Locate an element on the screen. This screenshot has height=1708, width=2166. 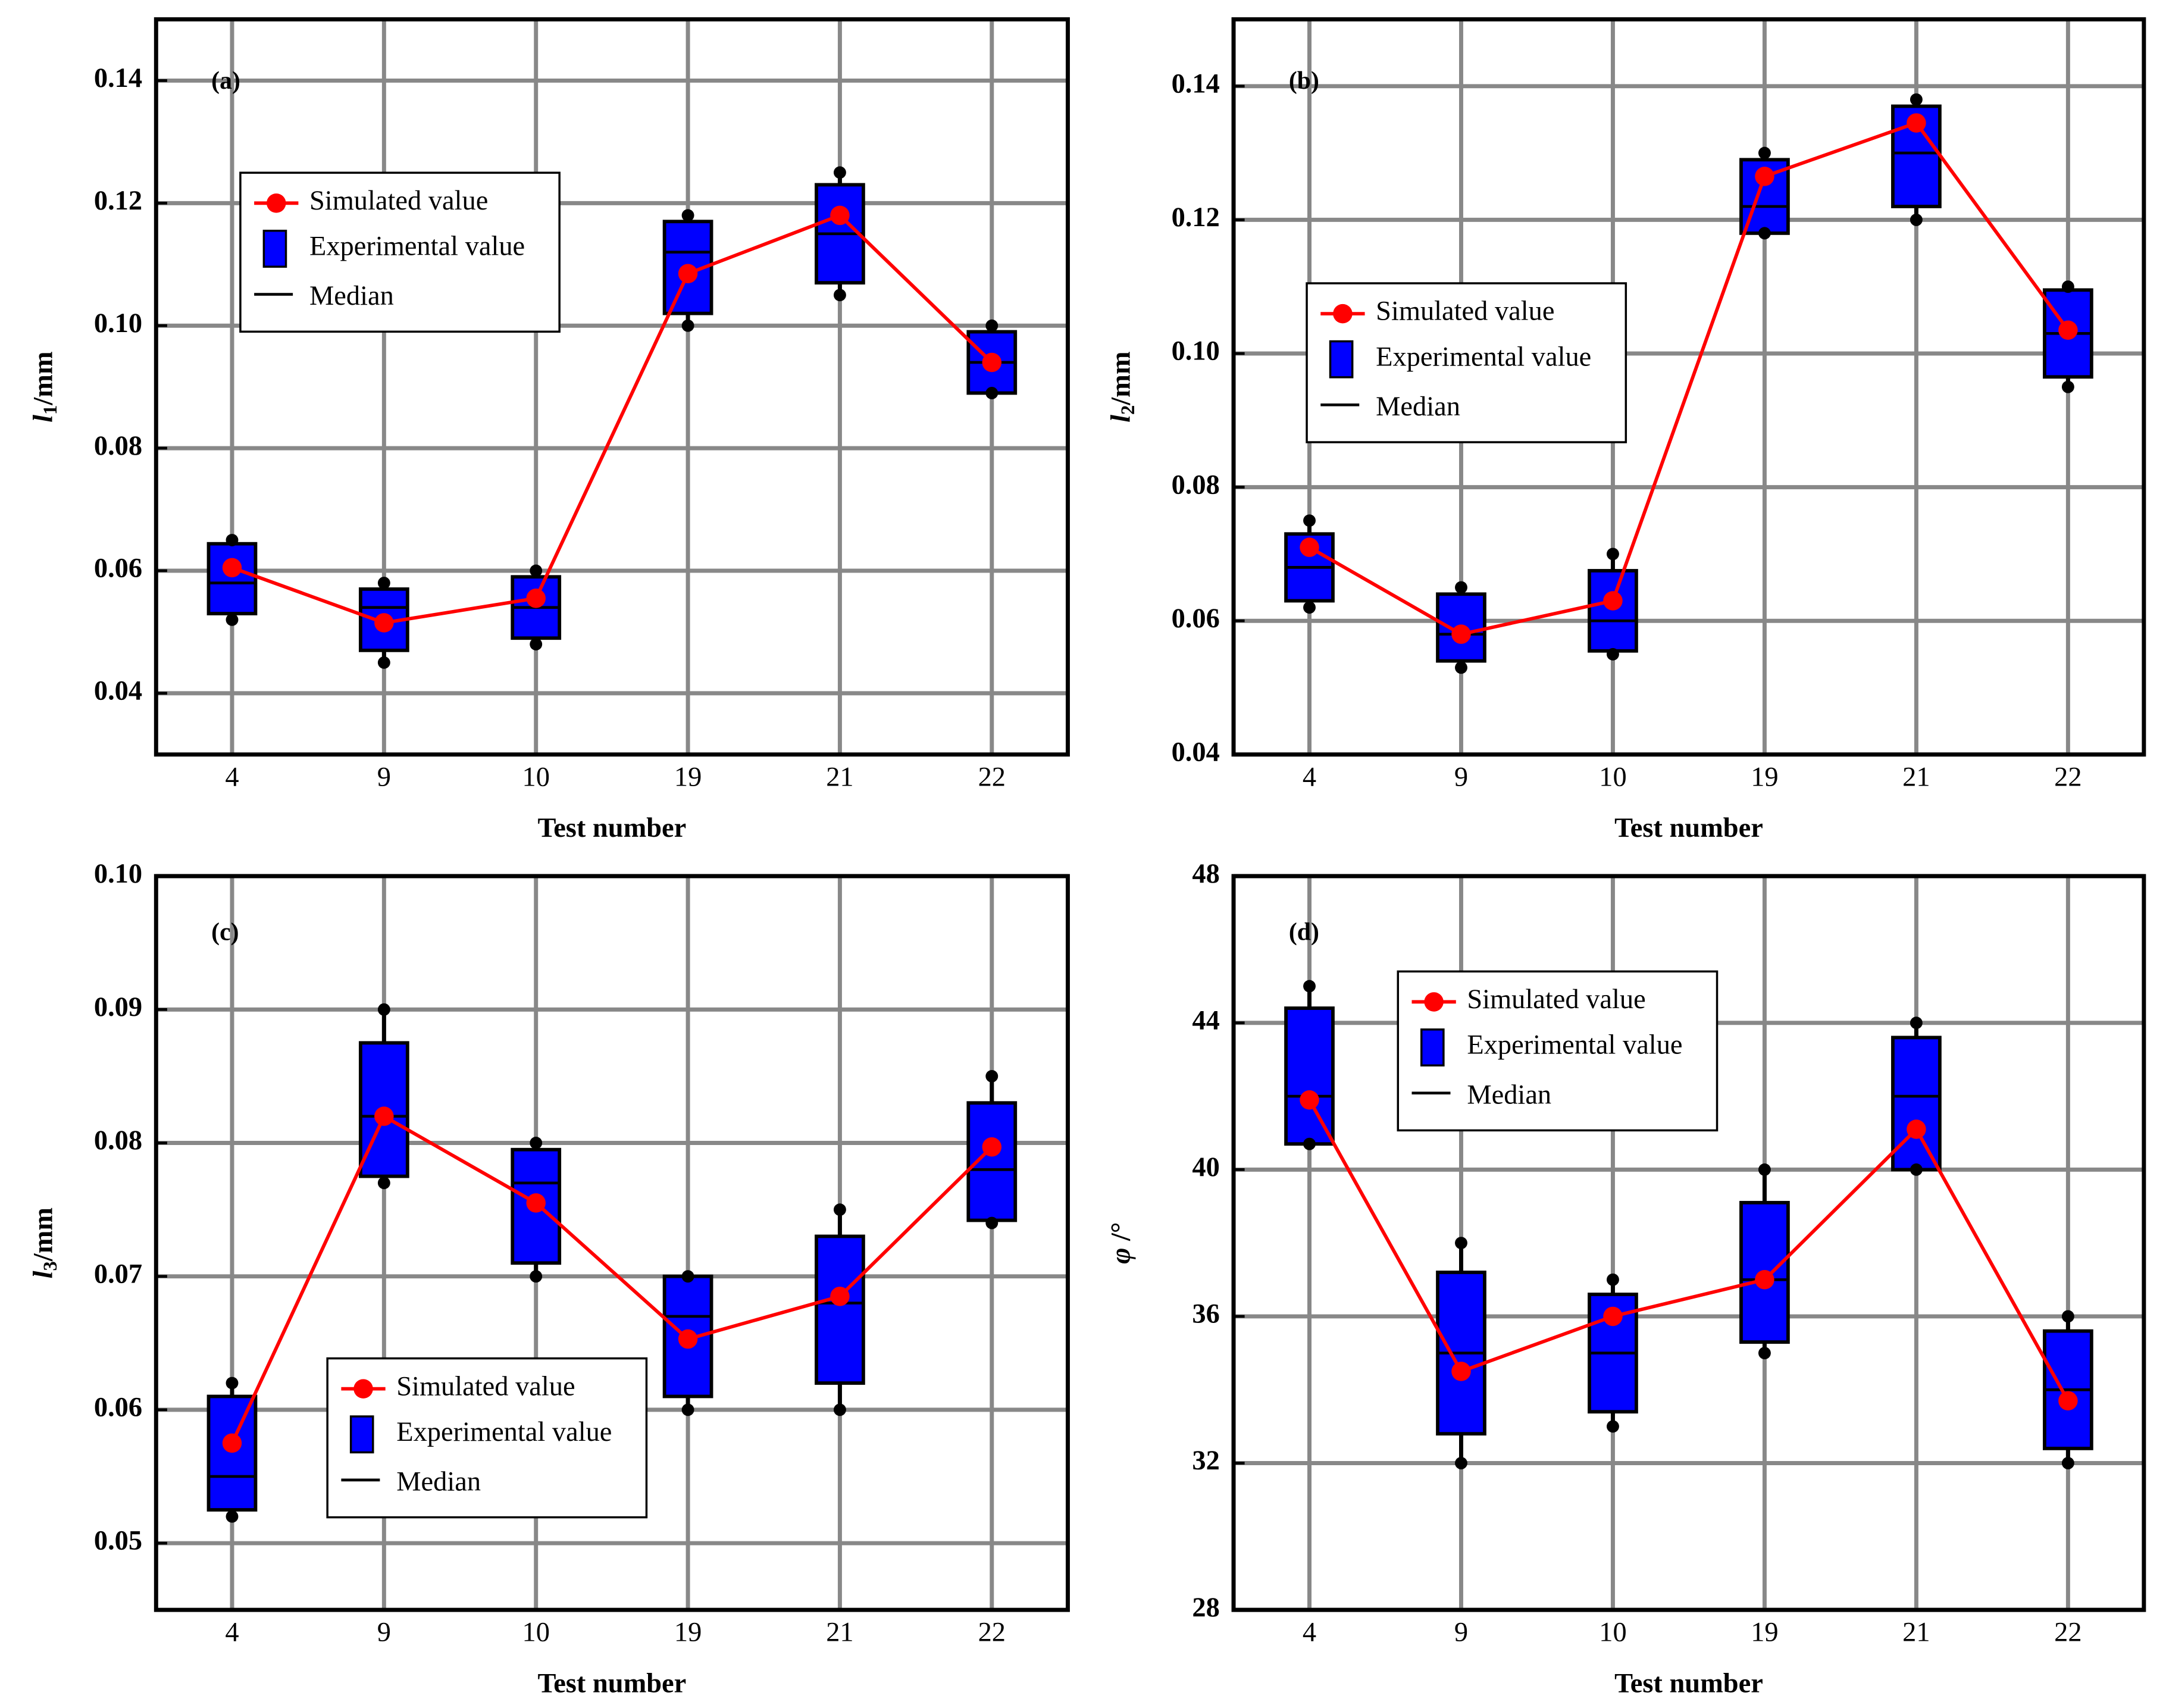
y-tick-label: 28 is located at coordinates (1205, 1608).